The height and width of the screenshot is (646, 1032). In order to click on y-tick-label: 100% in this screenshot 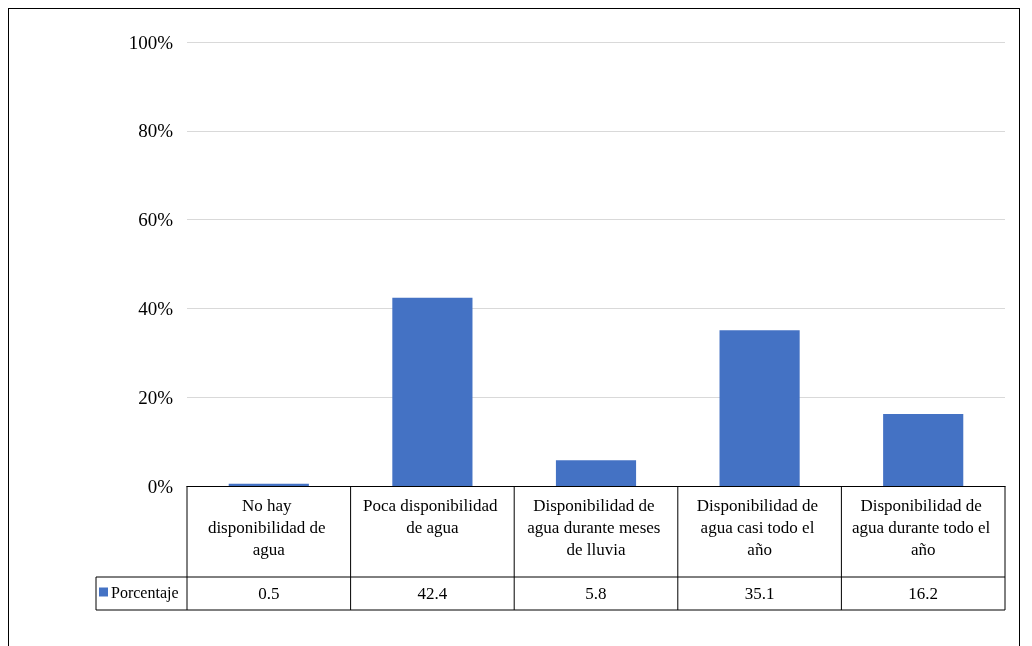, I will do `click(151, 42)`.